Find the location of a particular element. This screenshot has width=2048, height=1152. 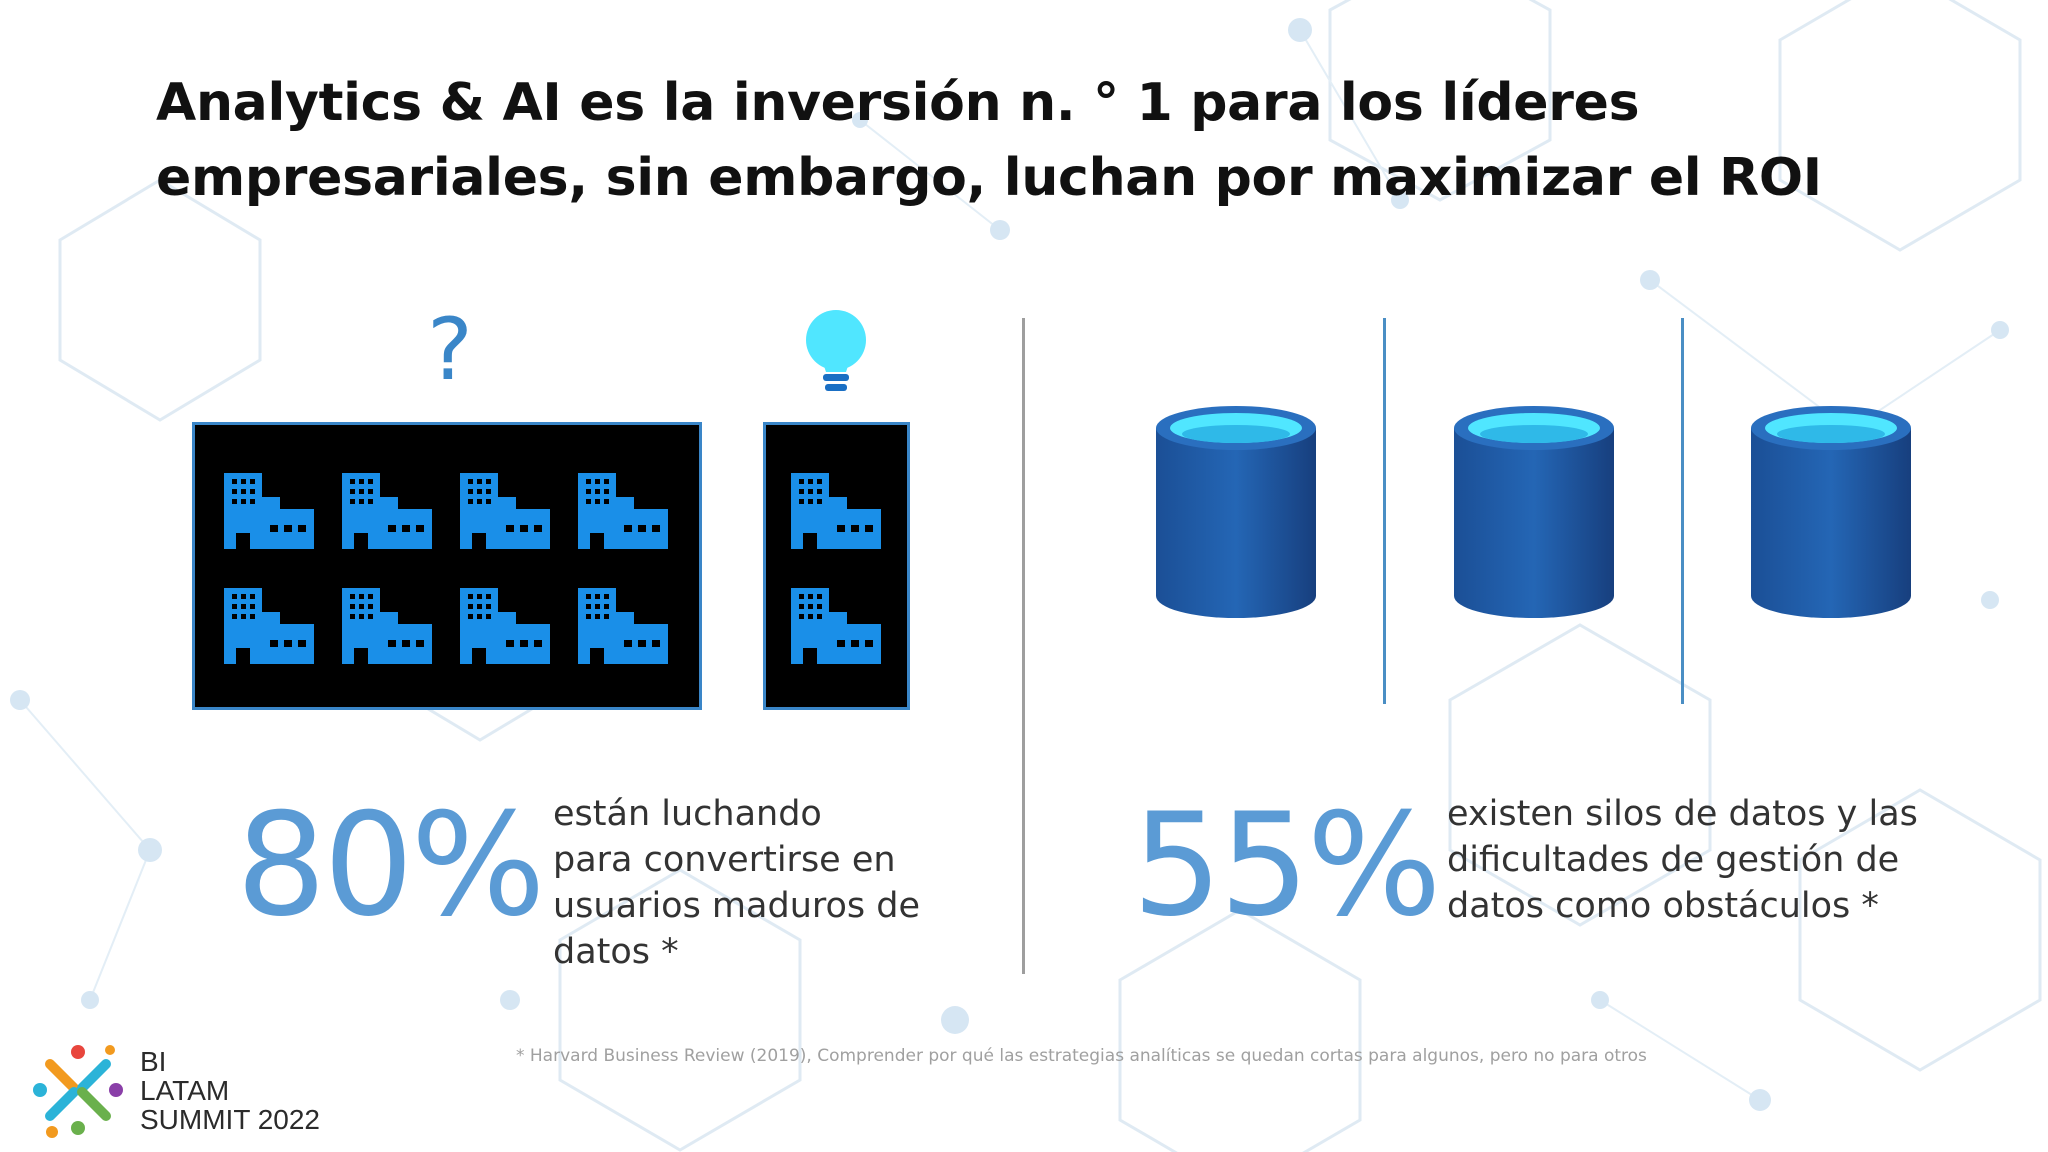

stat-left-line-2: para convertirse en is located at coordinates (724, 860).